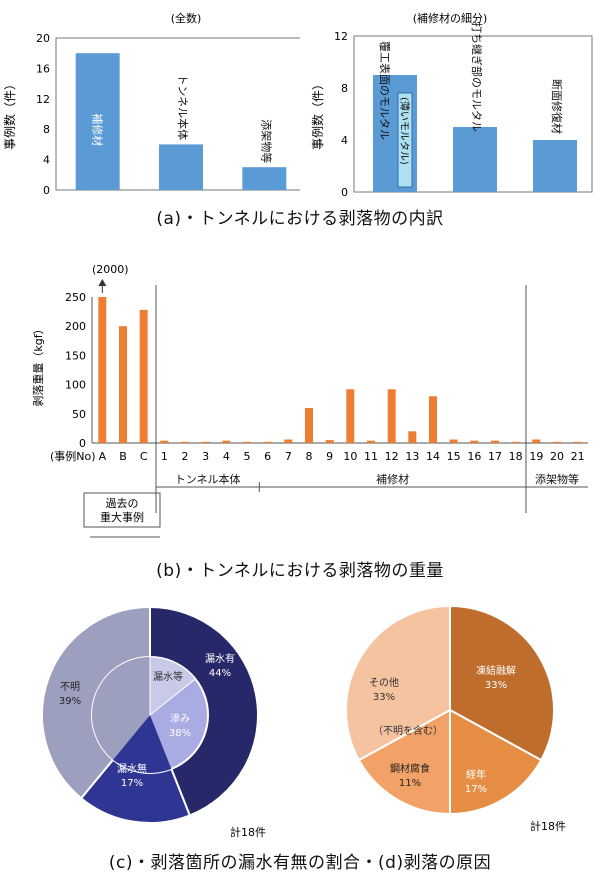  I want to click on chart-a2-title: (補修材の細分), so click(450, 18).